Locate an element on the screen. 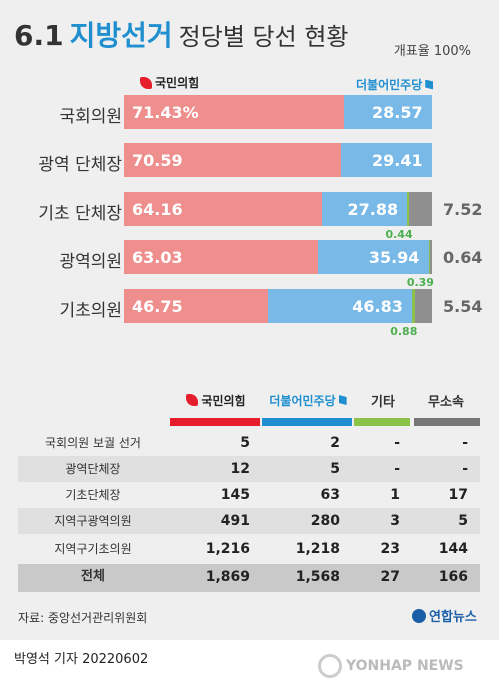 Image resolution: width=499 pixels, height=695 pixels. ppp-data-label: 64.16 is located at coordinates (157, 209).